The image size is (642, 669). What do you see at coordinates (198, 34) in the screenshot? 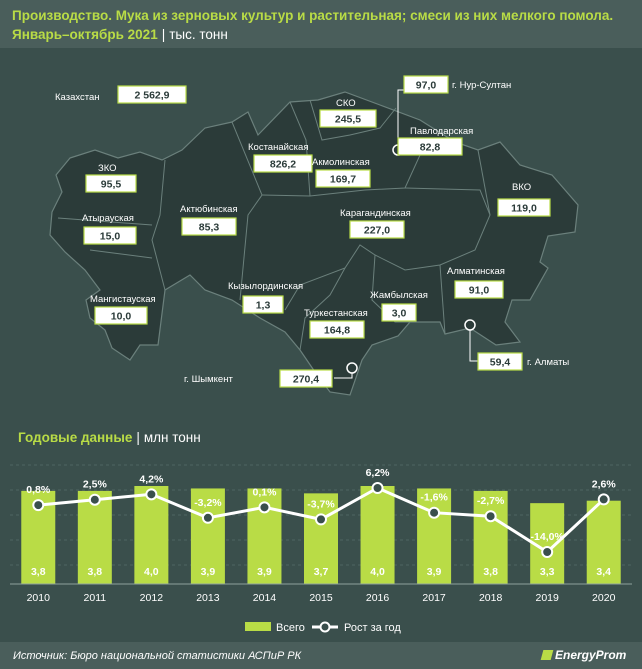
I see `unit-label: тыс. тонн` at bounding box center [198, 34].